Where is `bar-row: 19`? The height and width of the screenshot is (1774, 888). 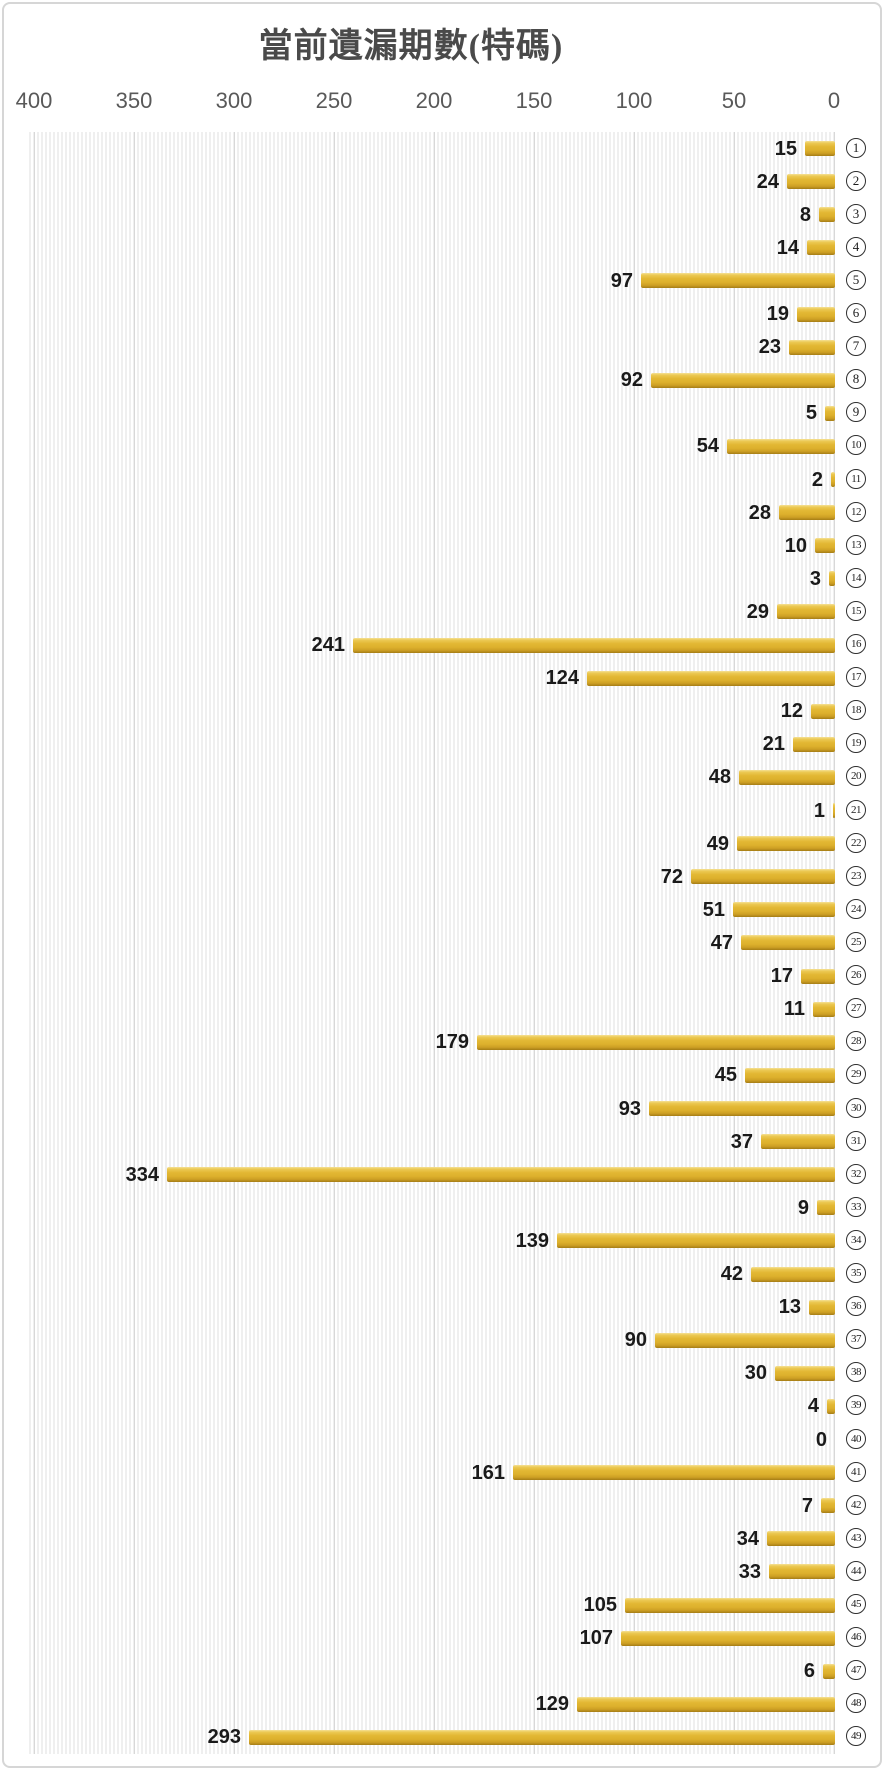 bar-row: 19 is located at coordinates (432, 314).